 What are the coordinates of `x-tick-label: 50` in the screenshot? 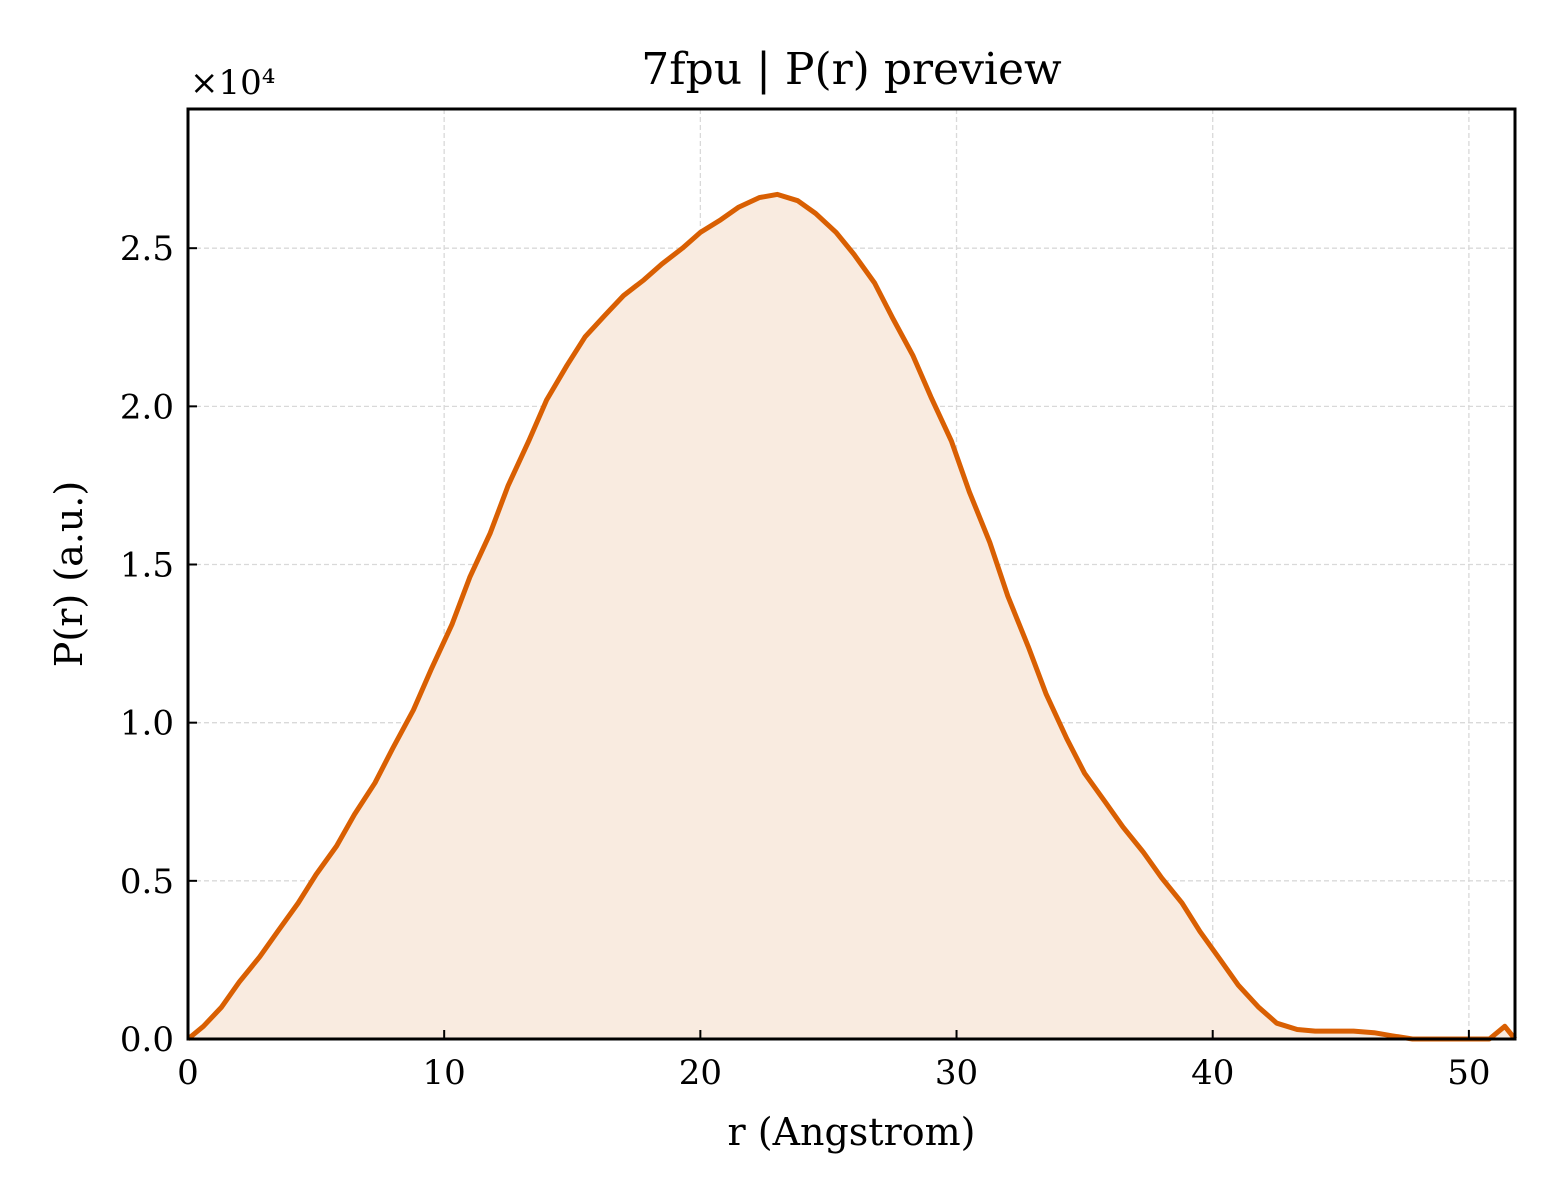 It's located at (1468, 1073).